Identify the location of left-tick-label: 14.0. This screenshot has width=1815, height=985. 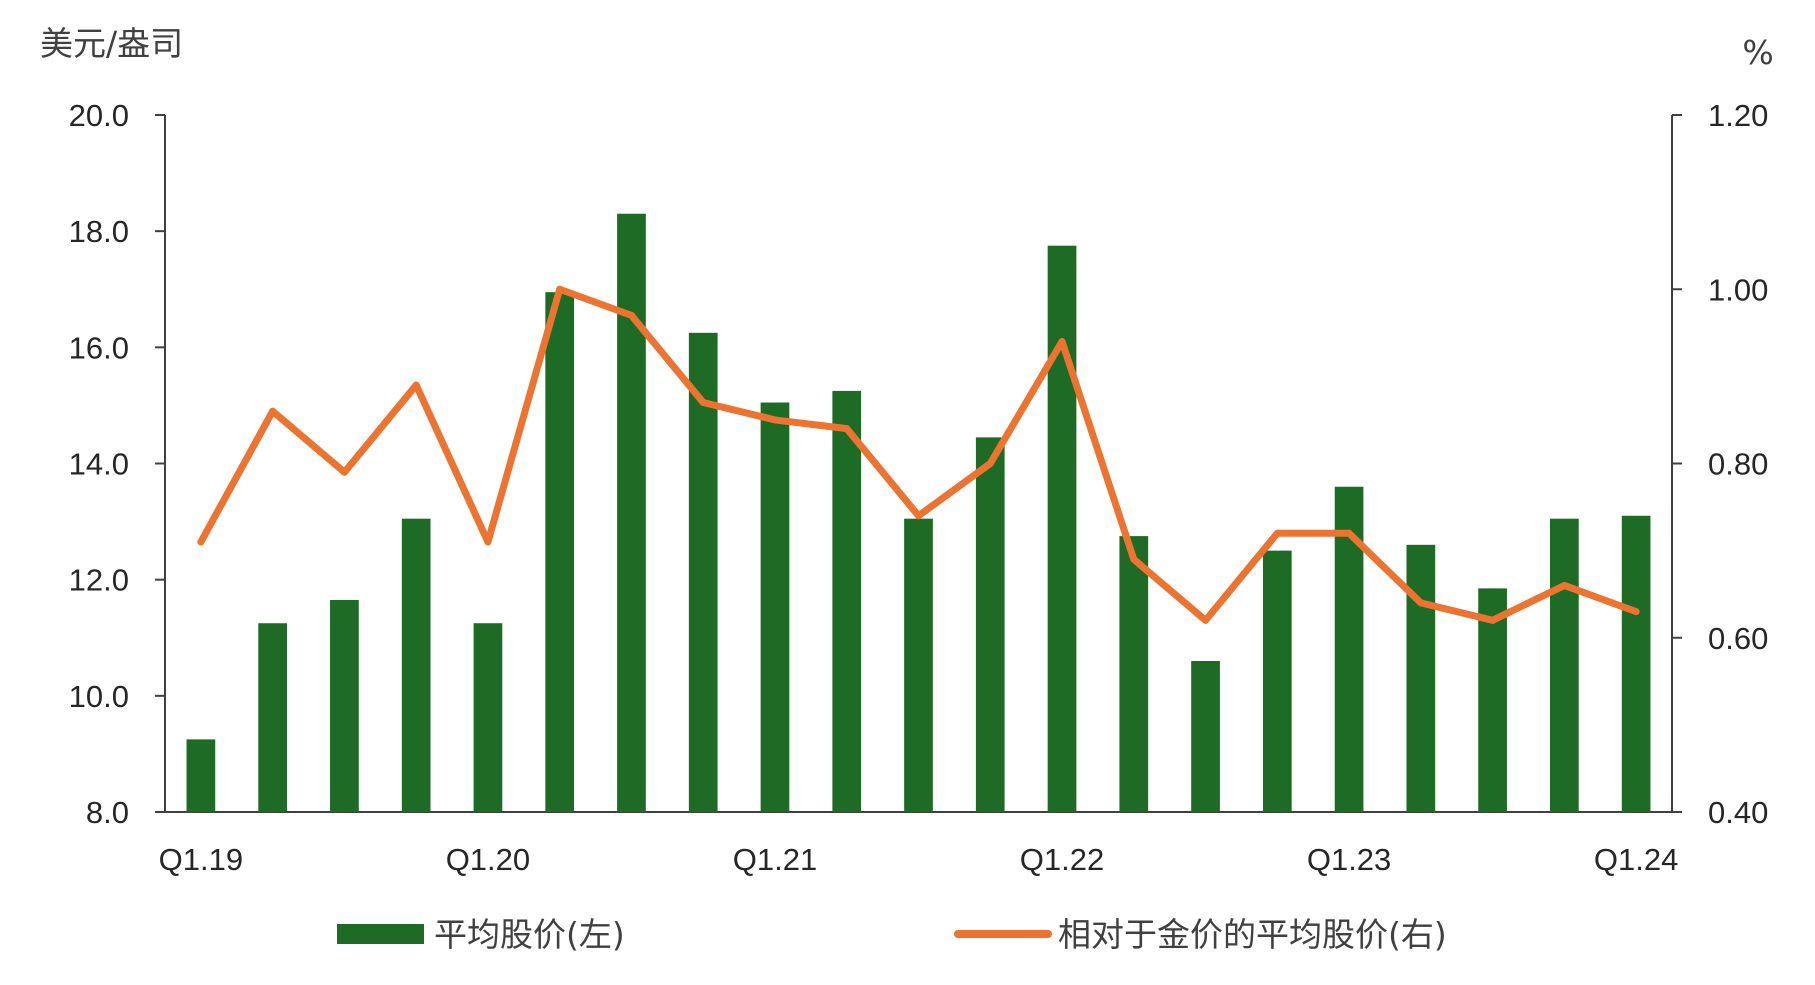
(99, 464).